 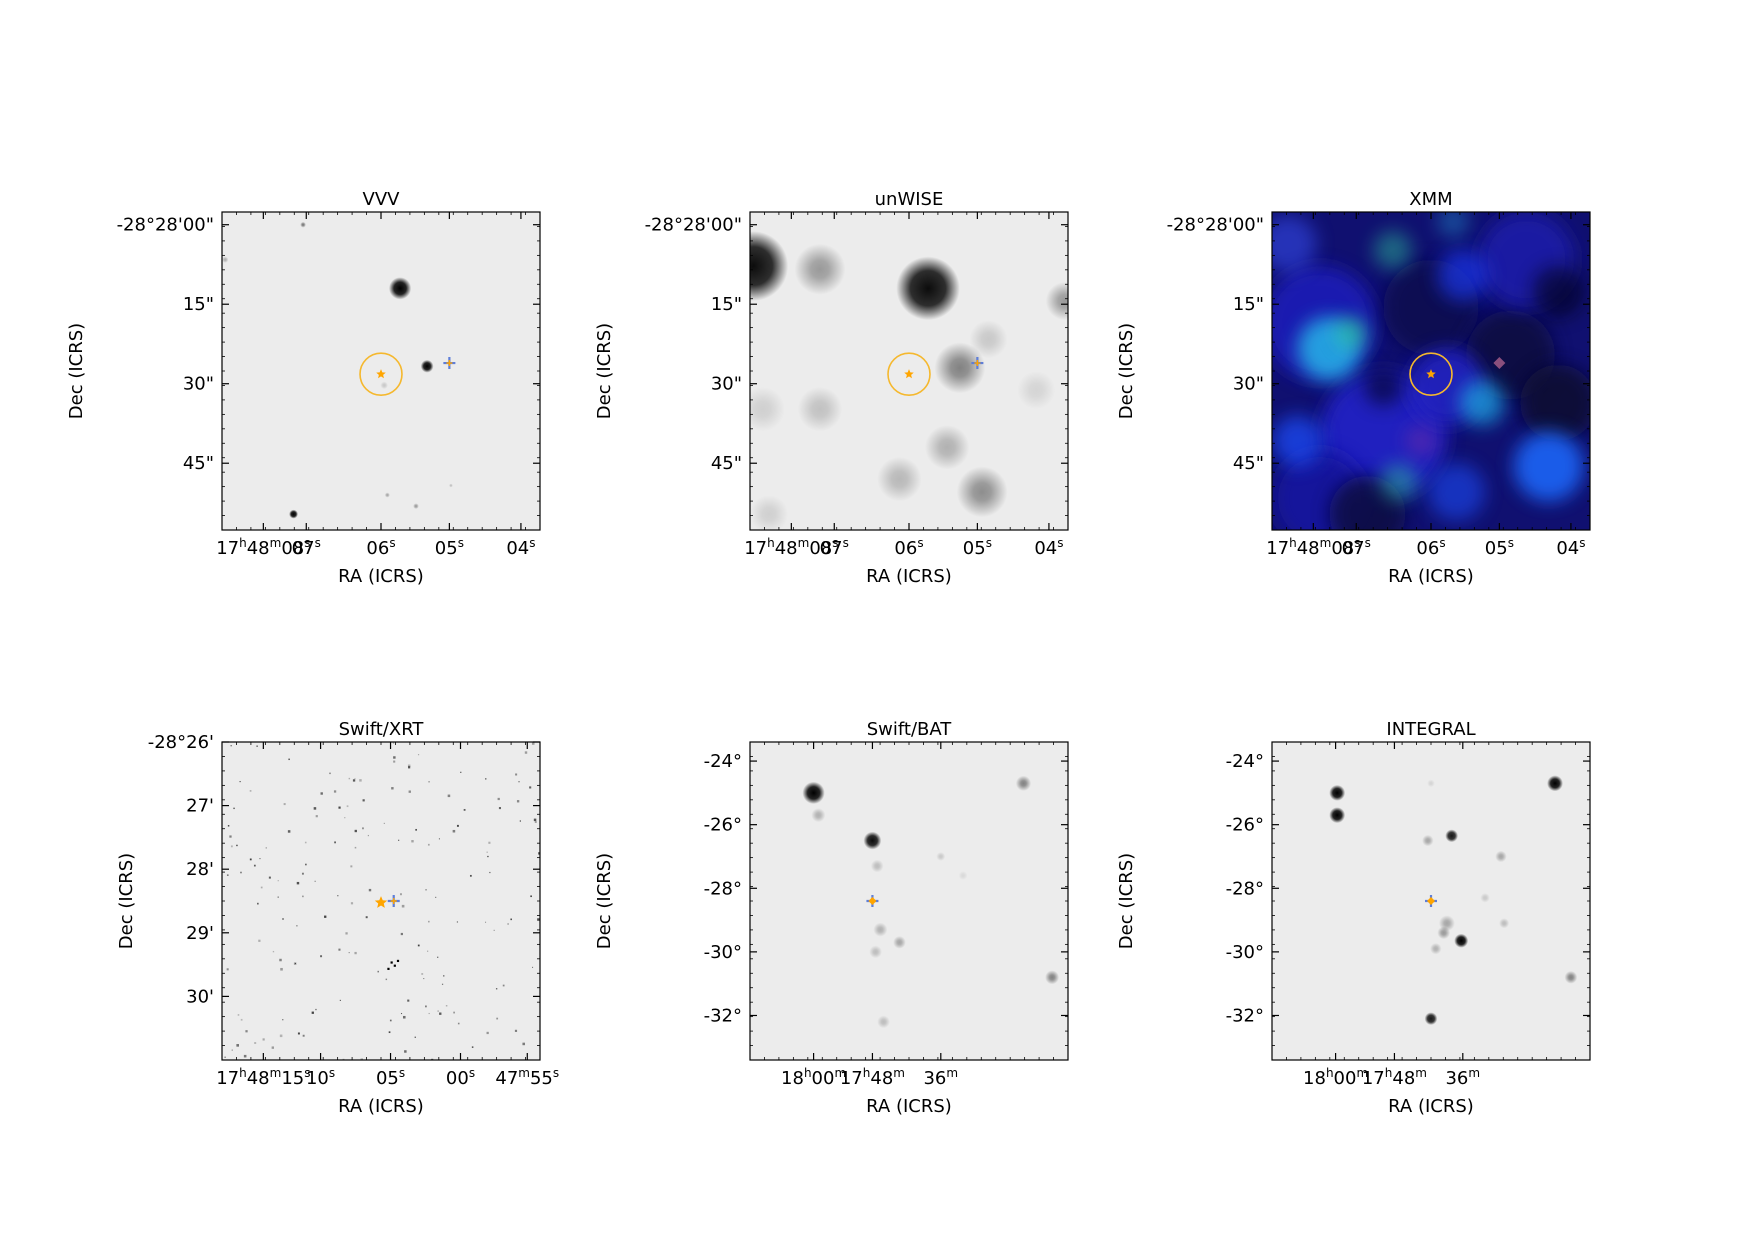 I want to click on y-tick-label: -24°, so click(x=1245, y=761).